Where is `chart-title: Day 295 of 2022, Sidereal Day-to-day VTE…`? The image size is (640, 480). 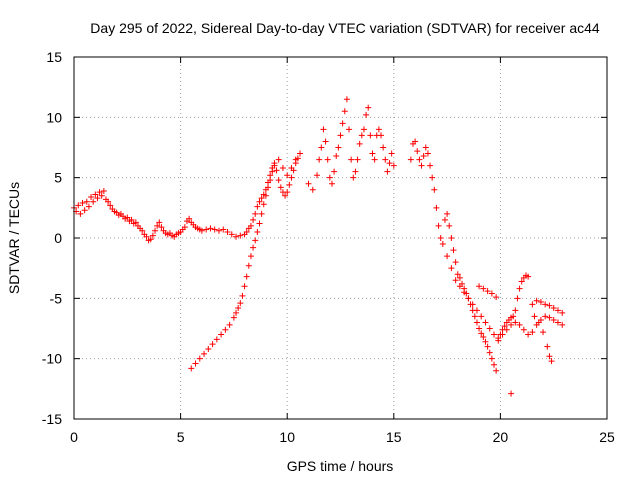 chart-title: Day 295 of 2022, Sidereal Day-to-day VTE… is located at coordinates (345, 28).